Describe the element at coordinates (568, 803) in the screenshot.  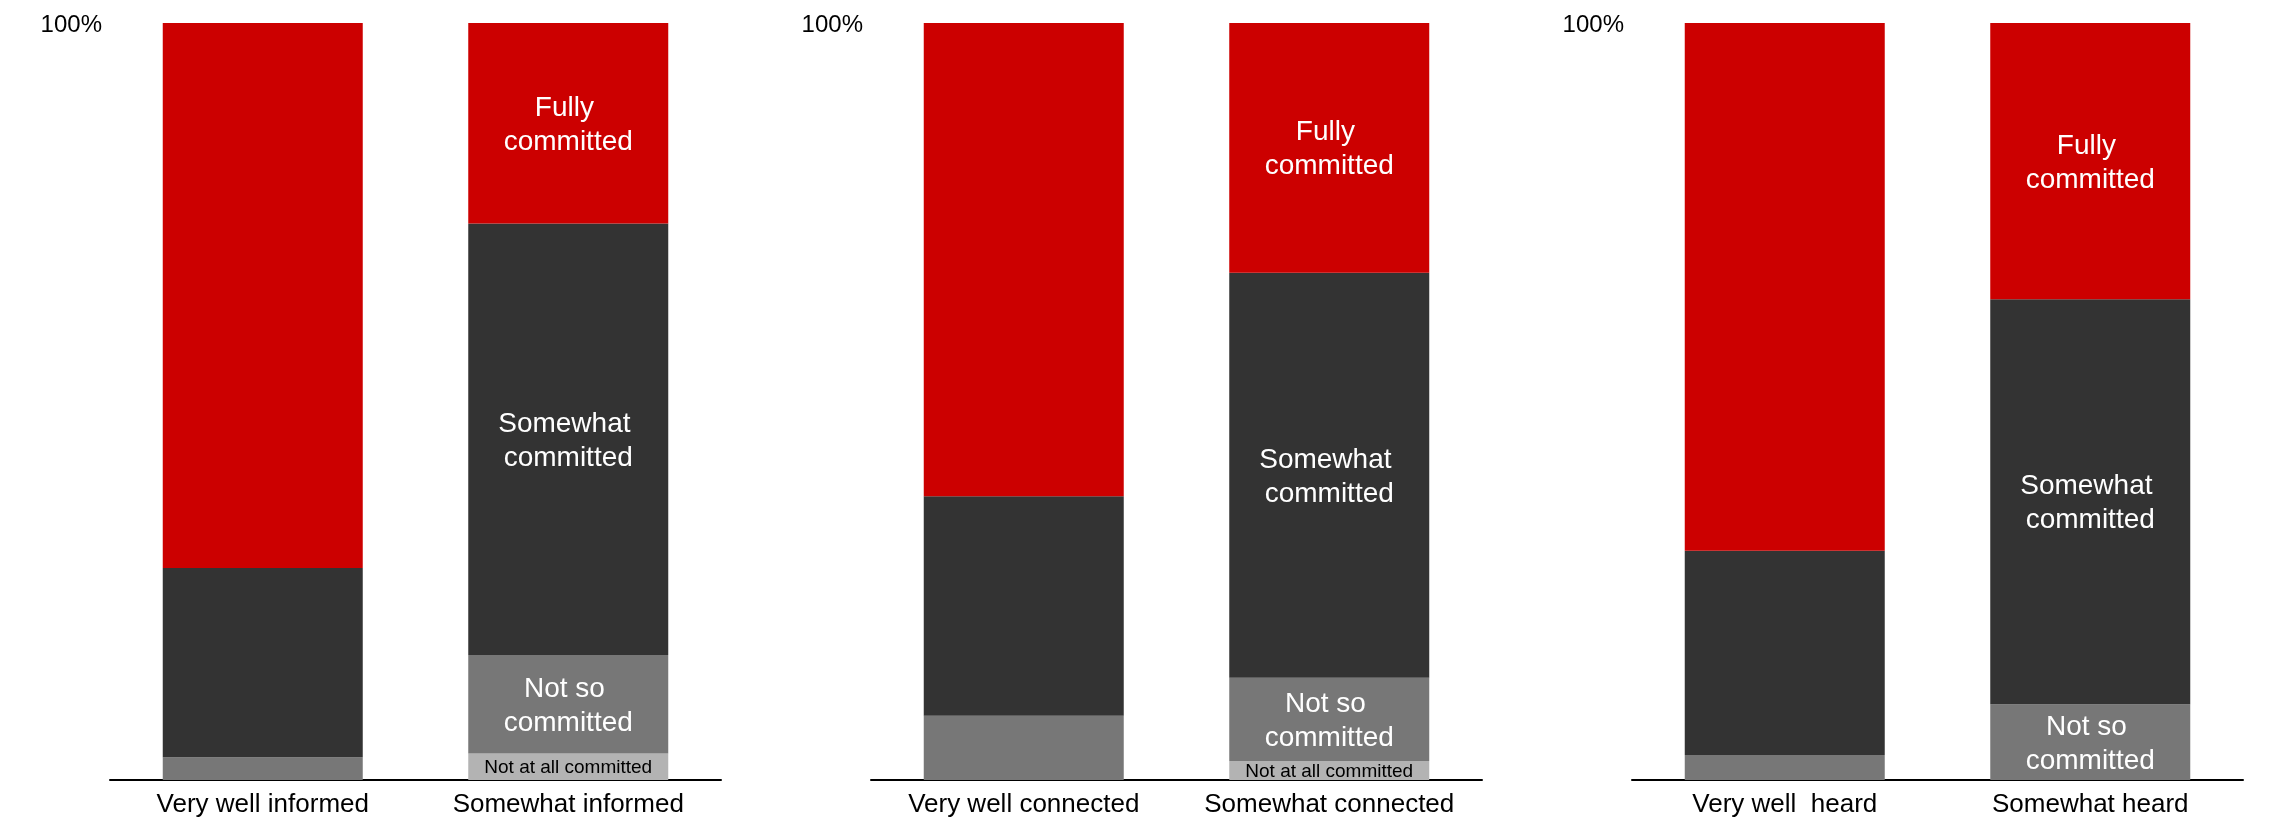
I see `x-tick-label: Somewhat informed` at that location.